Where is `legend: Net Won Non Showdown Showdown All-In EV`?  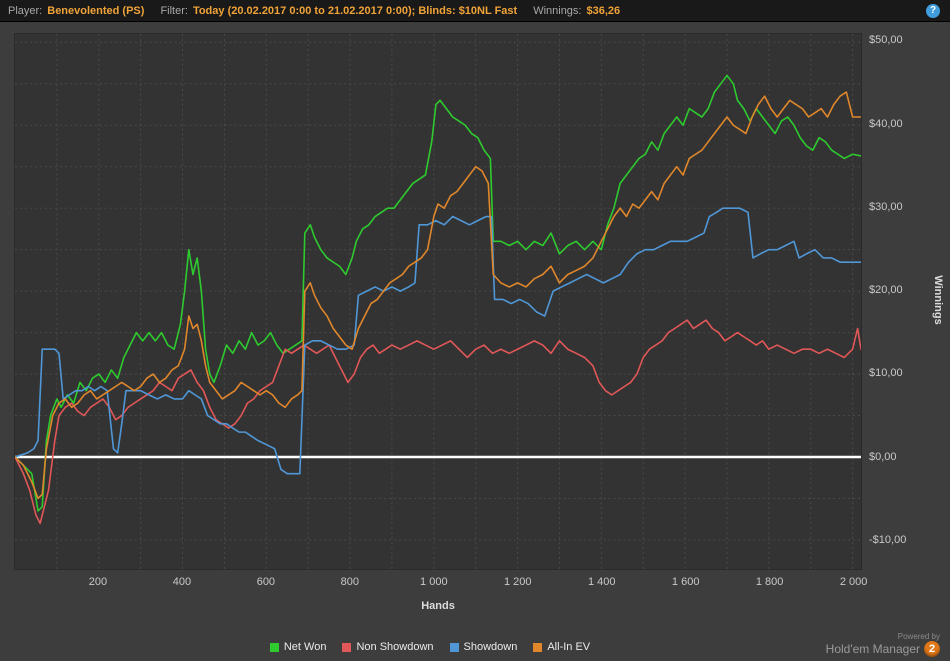
legend: Net Won Non Showdown Showdown All-In EV is located at coordinates (430, 647).